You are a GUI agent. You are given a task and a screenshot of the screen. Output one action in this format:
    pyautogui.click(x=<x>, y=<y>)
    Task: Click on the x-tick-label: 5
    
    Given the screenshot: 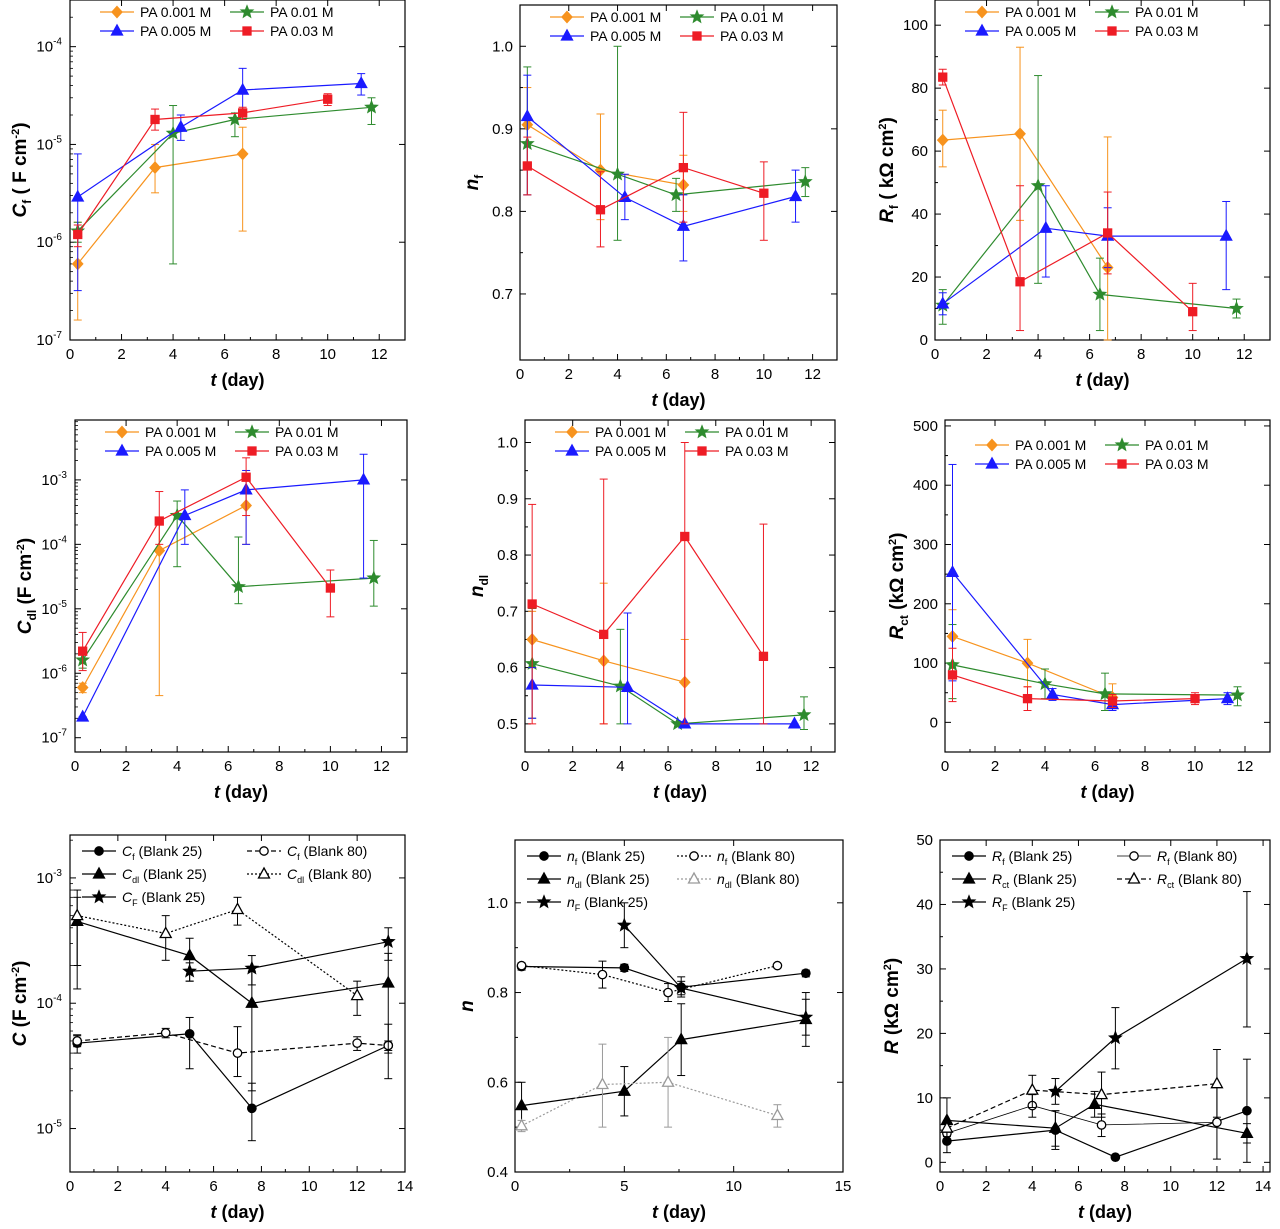 What is the action you would take?
    pyautogui.click(x=624, y=1186)
    